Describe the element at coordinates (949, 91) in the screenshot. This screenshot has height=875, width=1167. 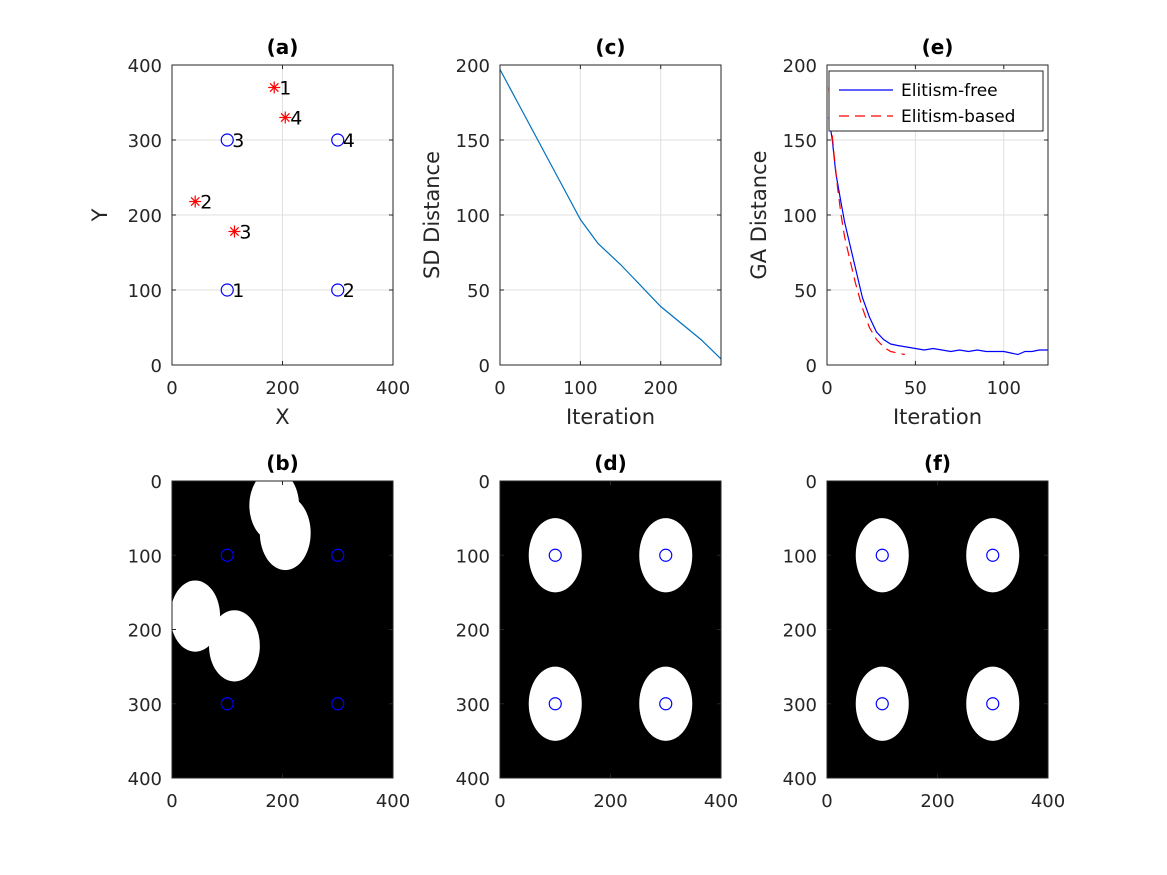
I see `legend-label: Elitism-free` at that location.